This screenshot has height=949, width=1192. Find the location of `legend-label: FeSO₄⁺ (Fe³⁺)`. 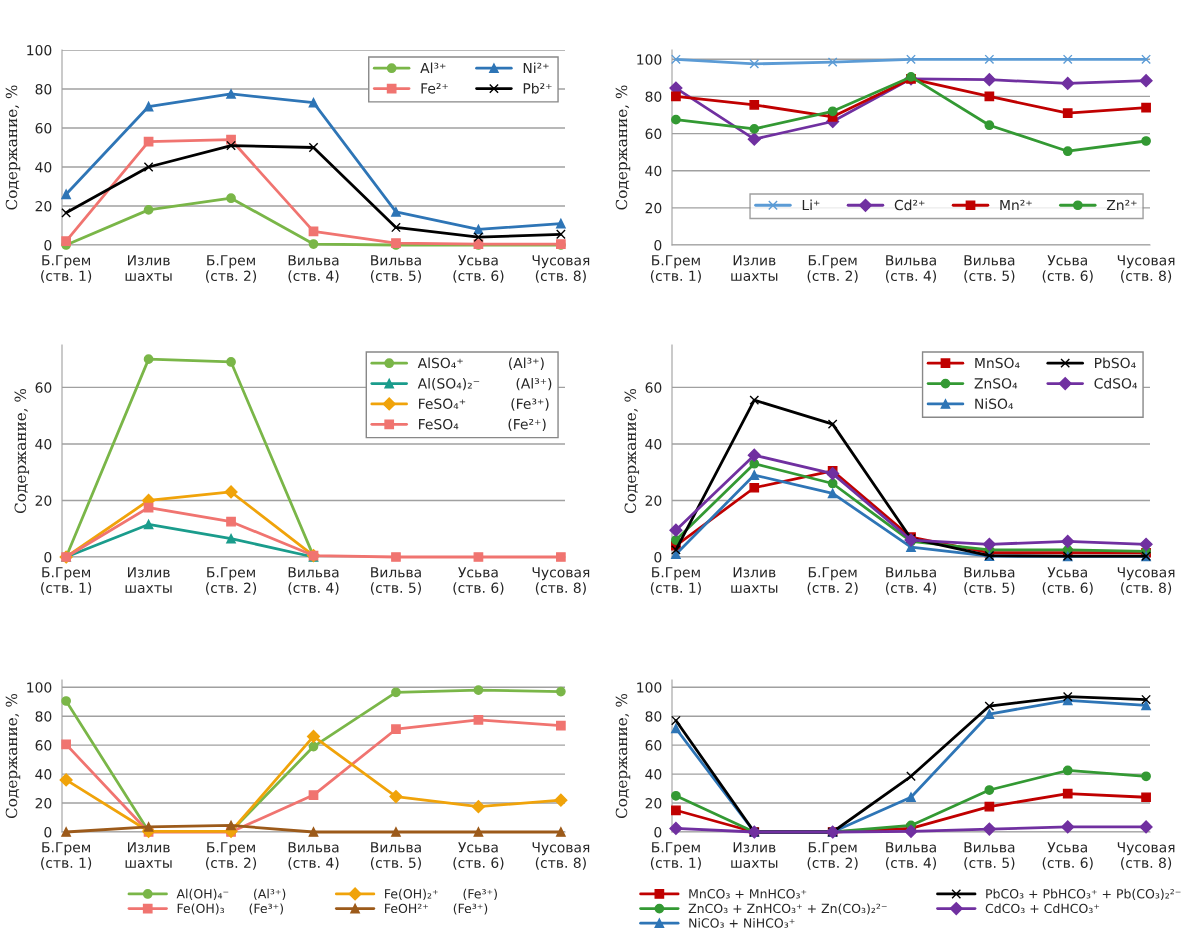

legend-label: FeSO₄⁺ (Fe³⁺) is located at coordinates (484, 404).